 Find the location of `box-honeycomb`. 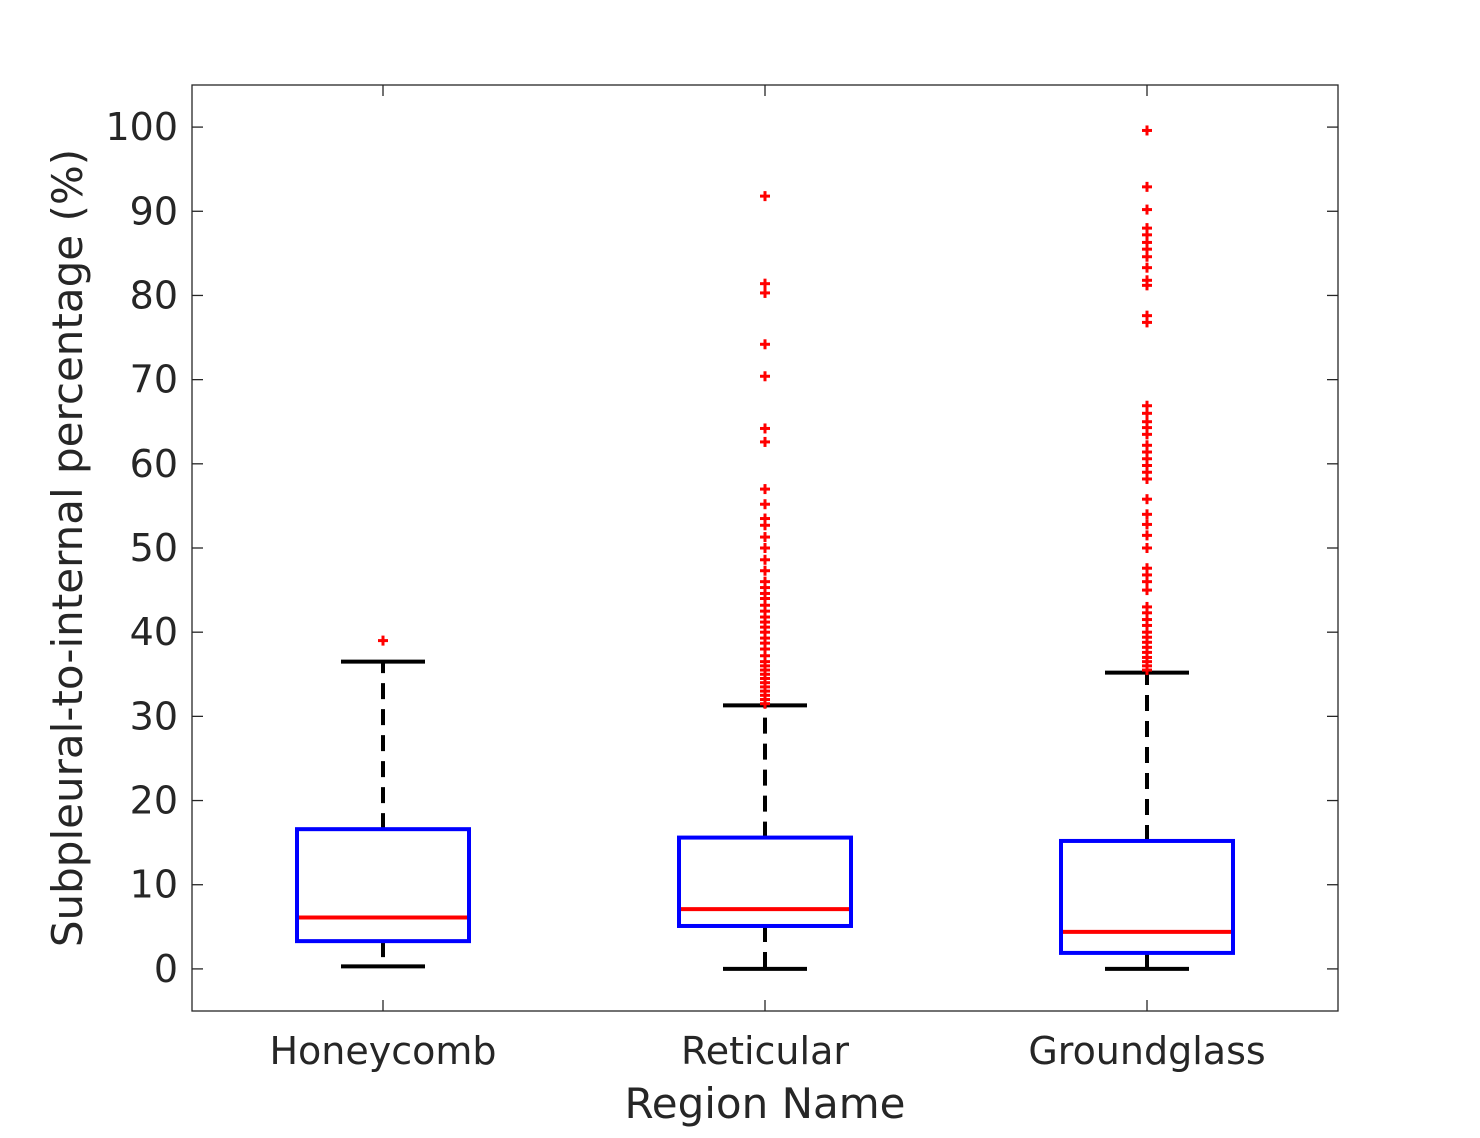

box-honeycomb is located at coordinates (383, 802).